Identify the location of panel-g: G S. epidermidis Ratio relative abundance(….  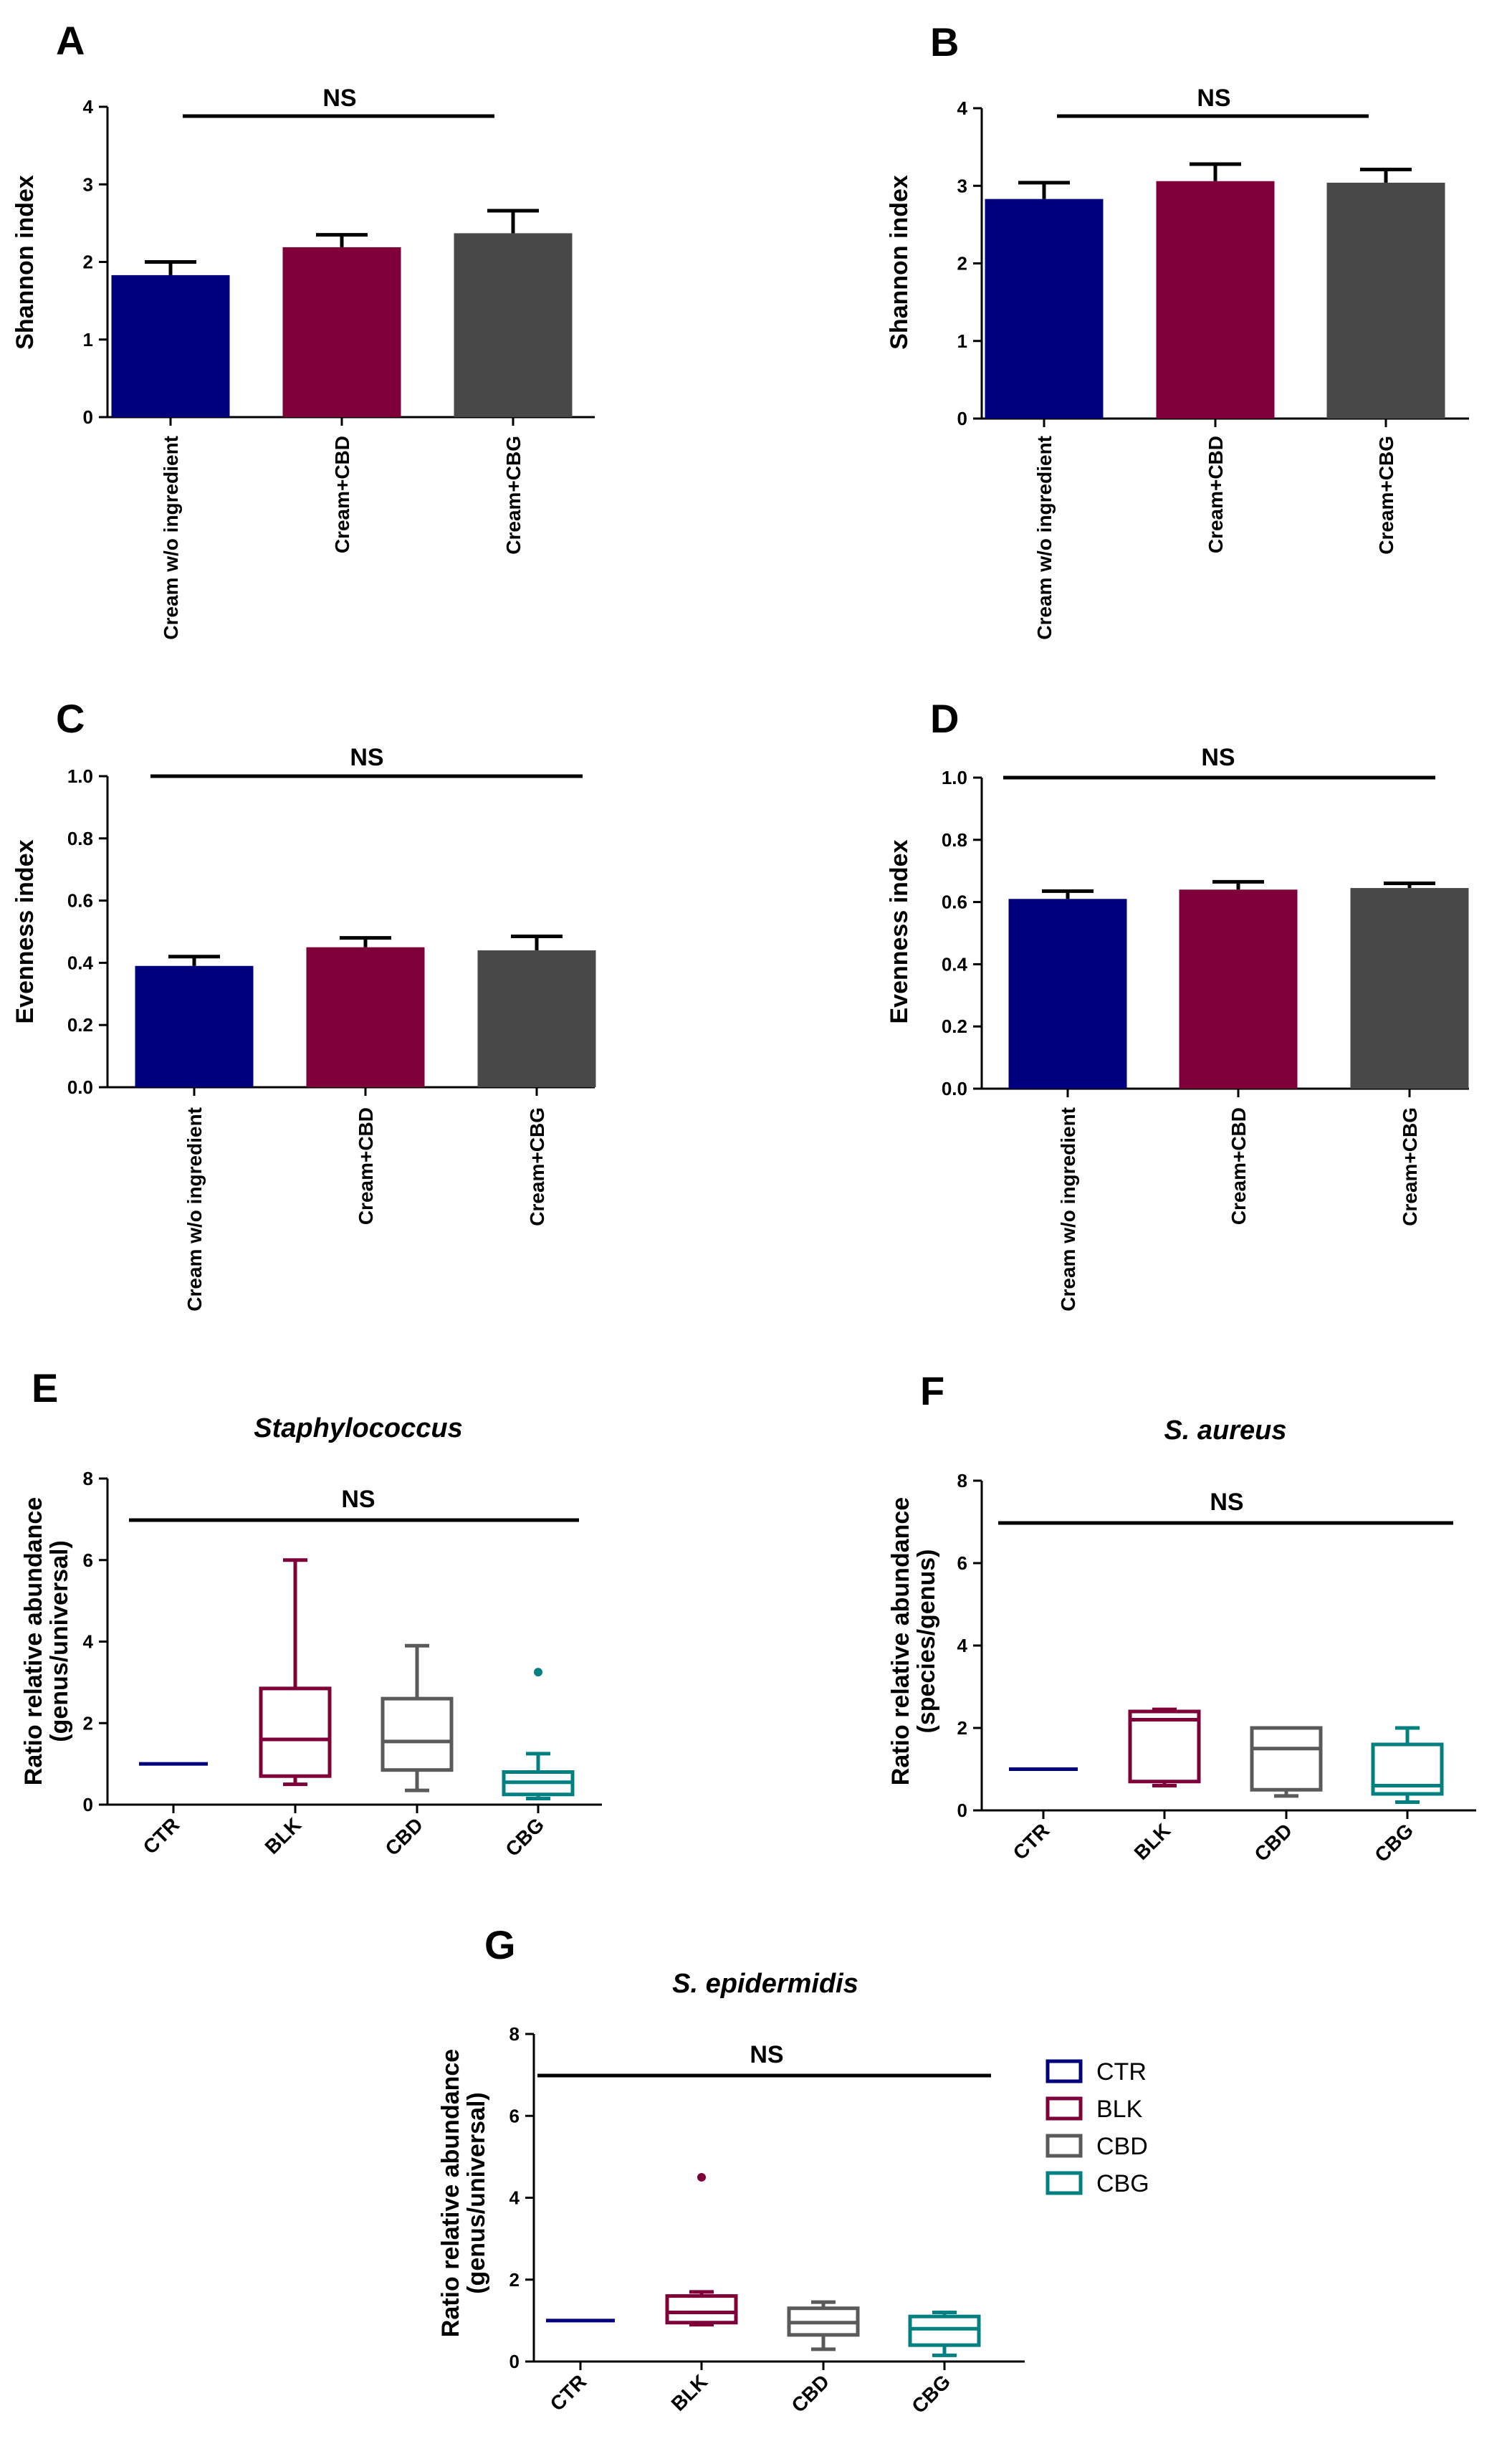
(731, 2169).